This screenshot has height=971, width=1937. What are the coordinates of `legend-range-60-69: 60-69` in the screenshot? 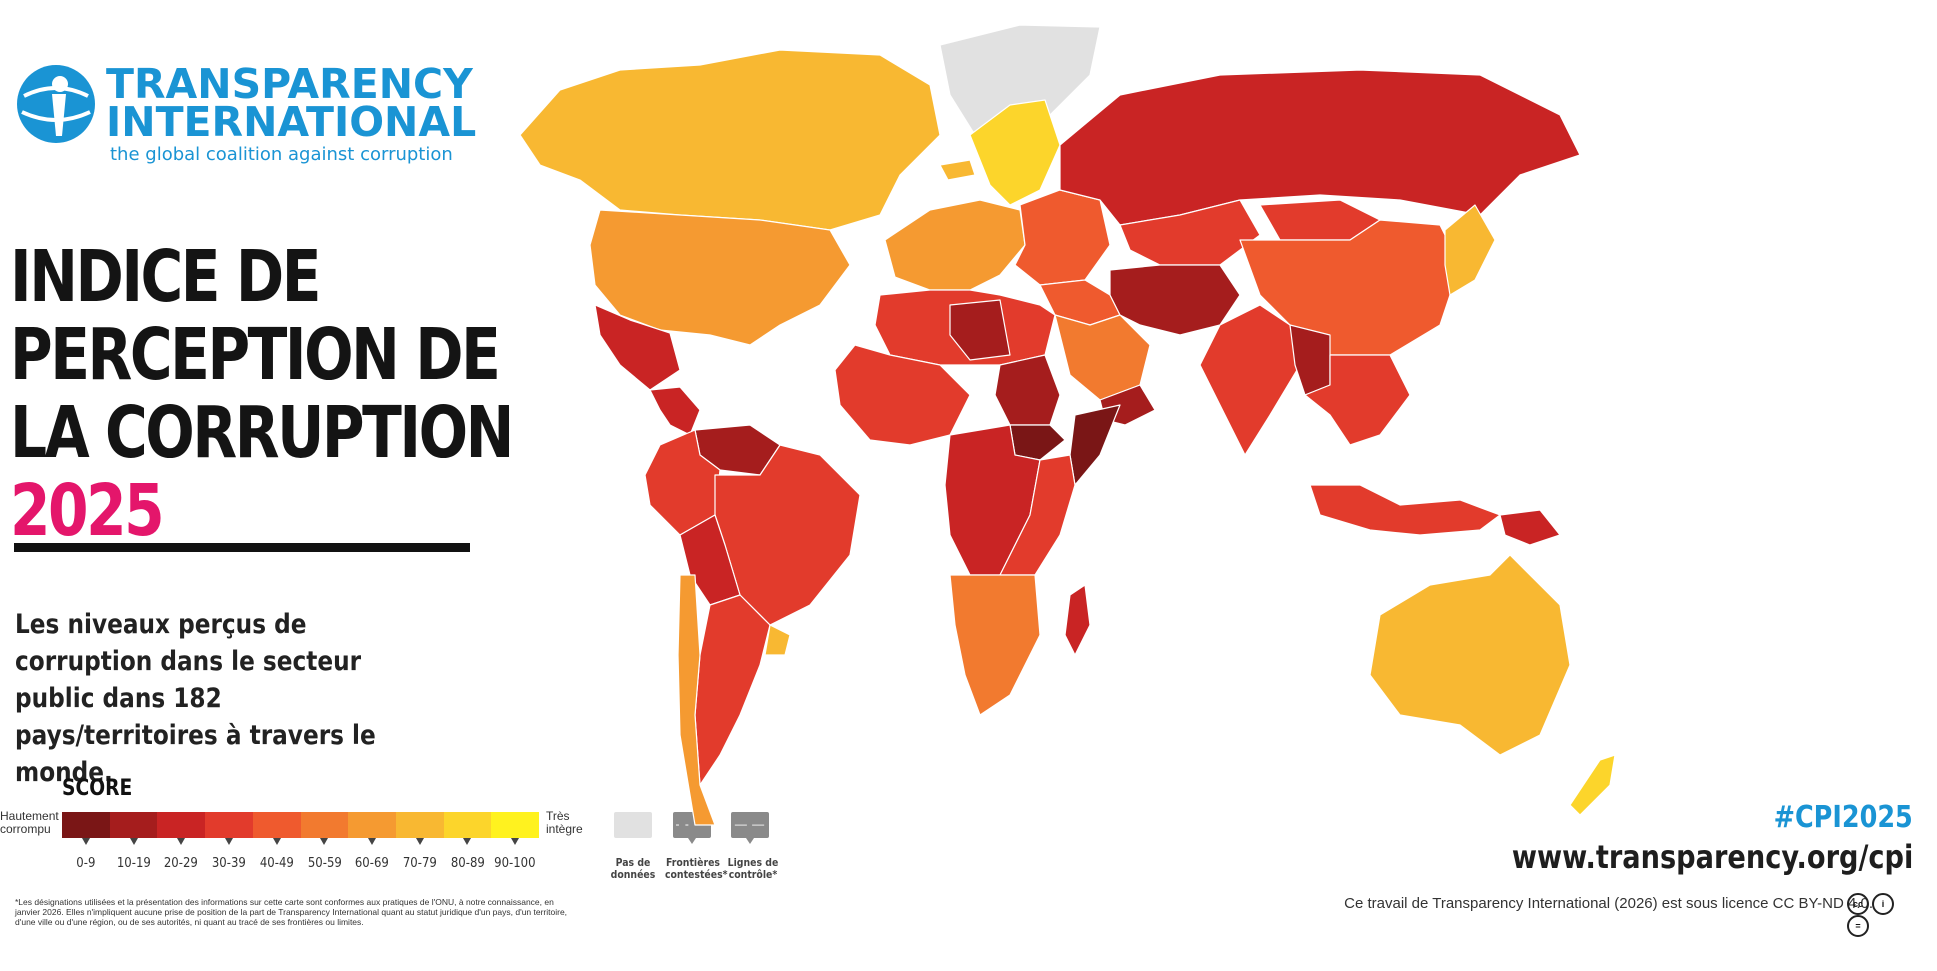 It's located at (372, 863).